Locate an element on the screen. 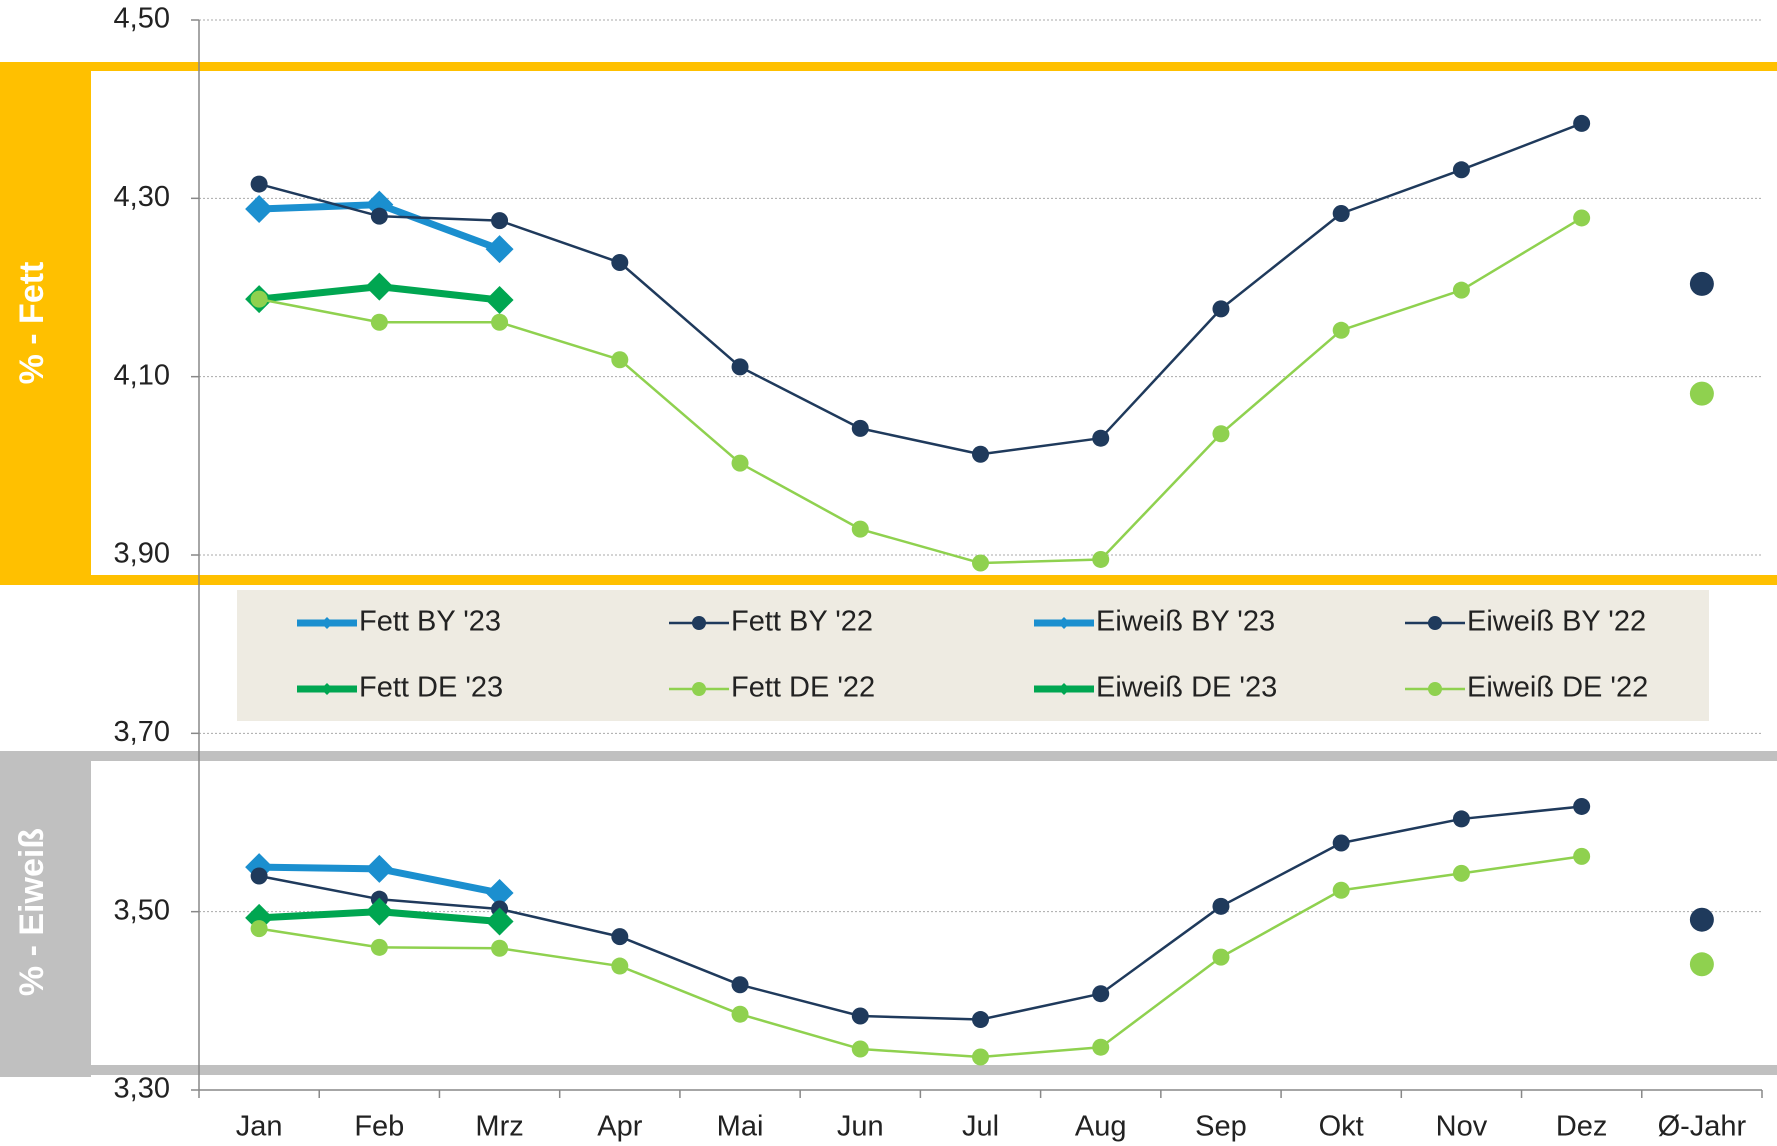 The width and height of the screenshot is (1777, 1146). x-tick-label: Okt is located at coordinates (1341, 1127).